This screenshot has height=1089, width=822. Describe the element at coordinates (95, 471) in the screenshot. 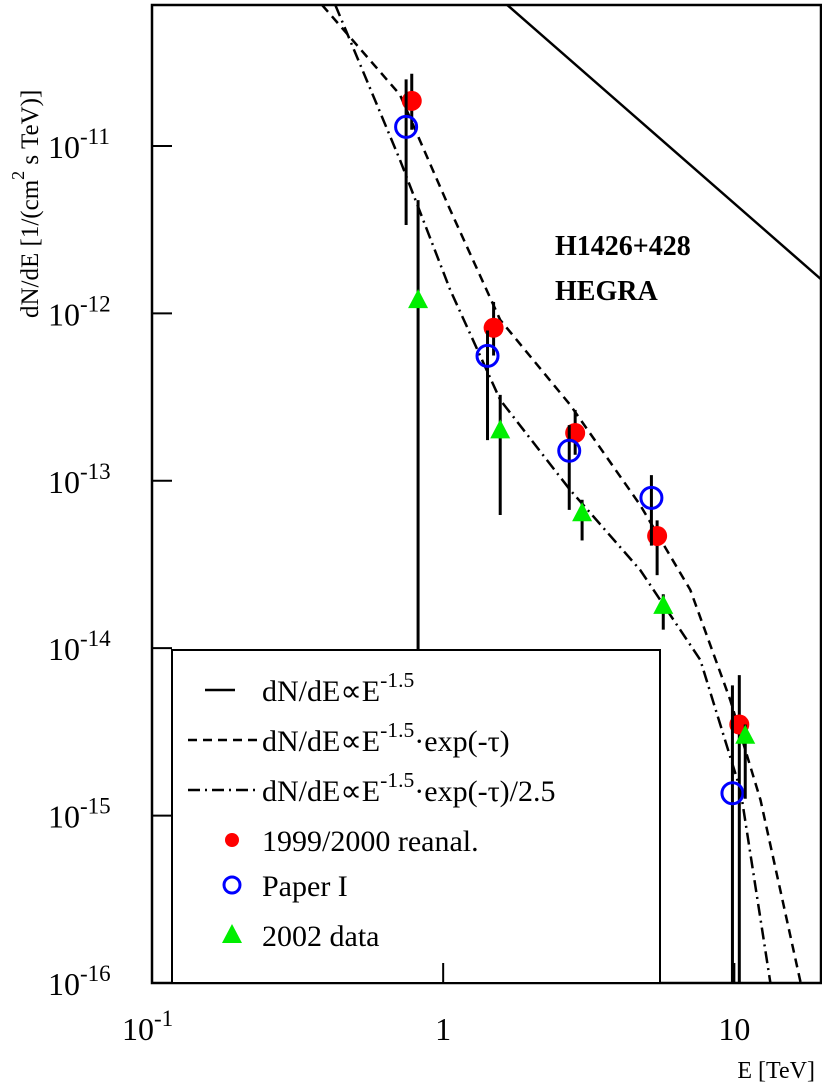

I see `superscript: -13` at that location.